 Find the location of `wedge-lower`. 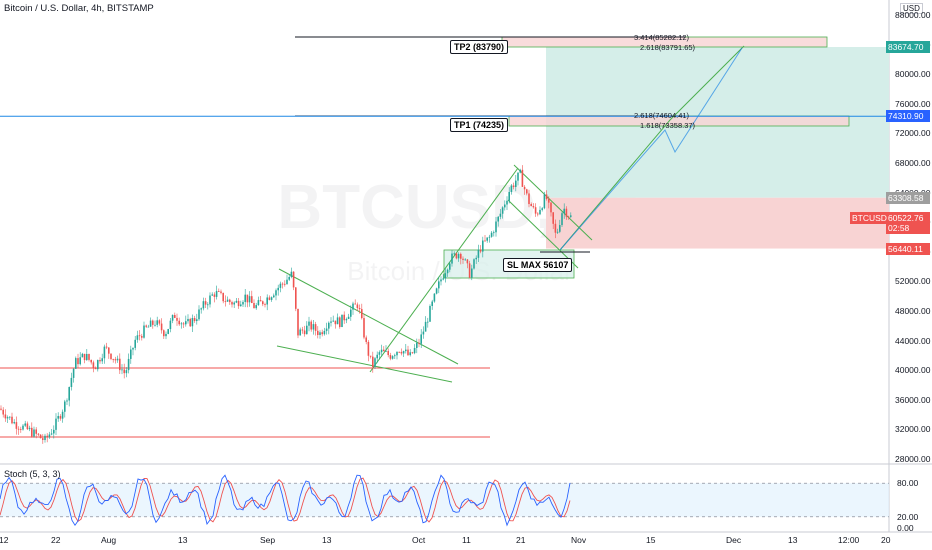

wedge-lower is located at coordinates (364, 364).